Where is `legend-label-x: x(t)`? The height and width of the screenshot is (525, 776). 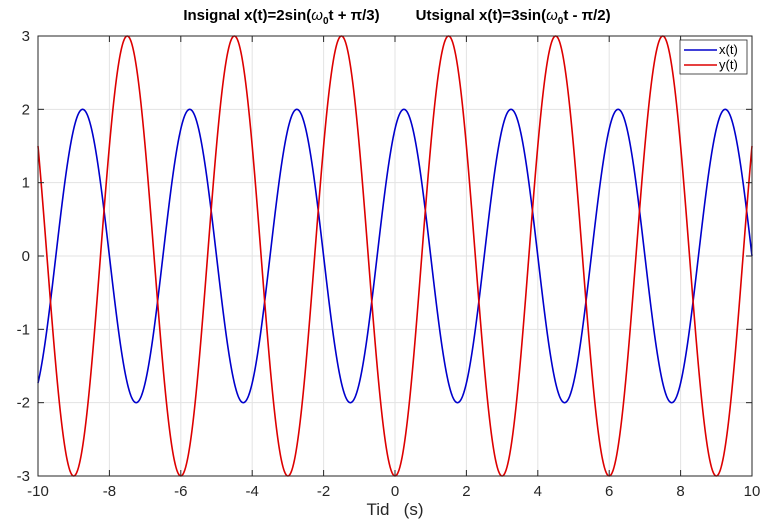
legend-label-x: x(t) is located at coordinates (728, 49).